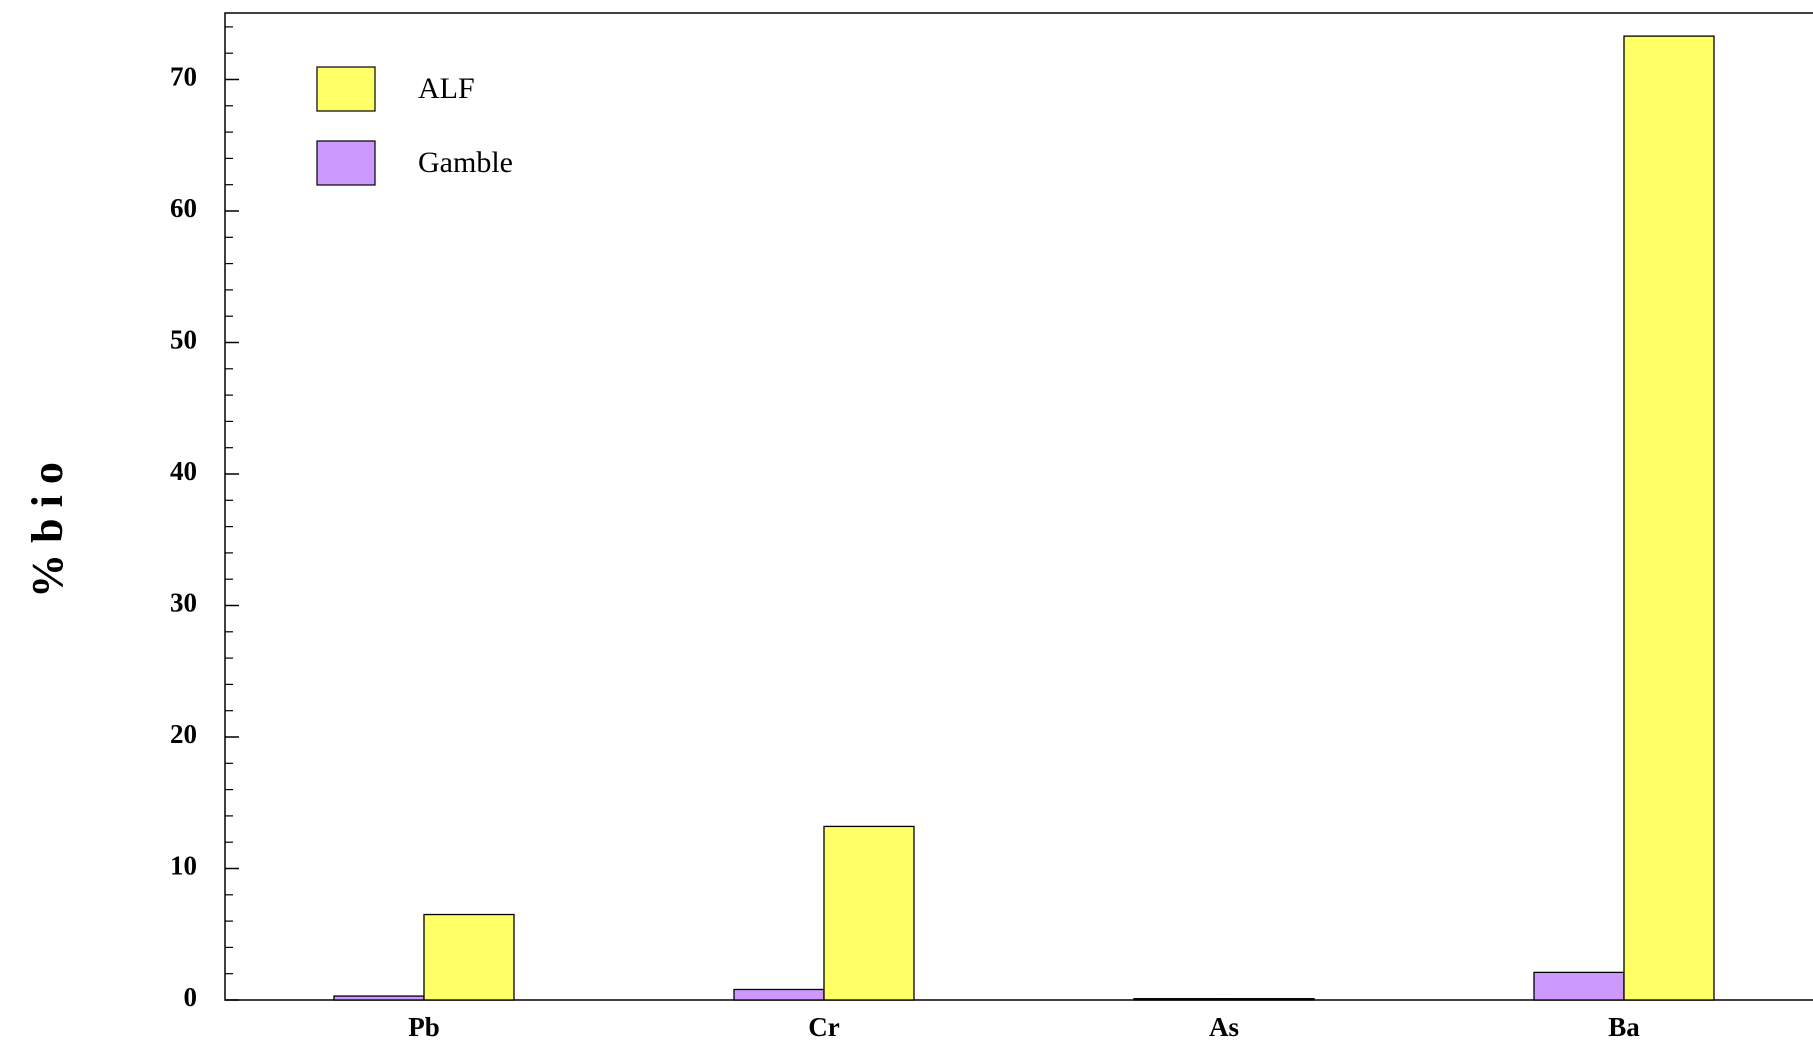 The height and width of the screenshot is (1052, 1813). Describe the element at coordinates (1024, 1027) in the screenshot. I see `x-axis: Pb Cr As Ba` at that location.